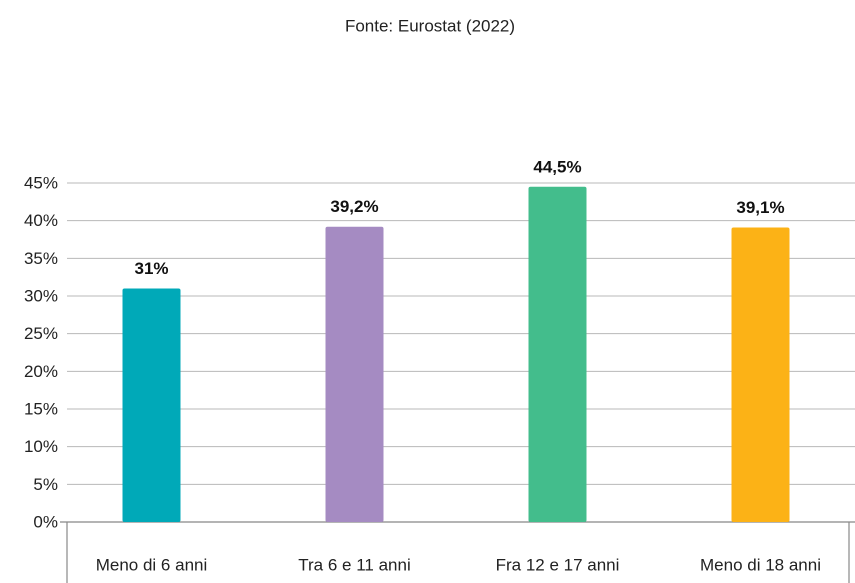 The height and width of the screenshot is (583, 855). What do you see at coordinates (41, 333) in the screenshot?
I see `y-tick-label: 25%` at bounding box center [41, 333].